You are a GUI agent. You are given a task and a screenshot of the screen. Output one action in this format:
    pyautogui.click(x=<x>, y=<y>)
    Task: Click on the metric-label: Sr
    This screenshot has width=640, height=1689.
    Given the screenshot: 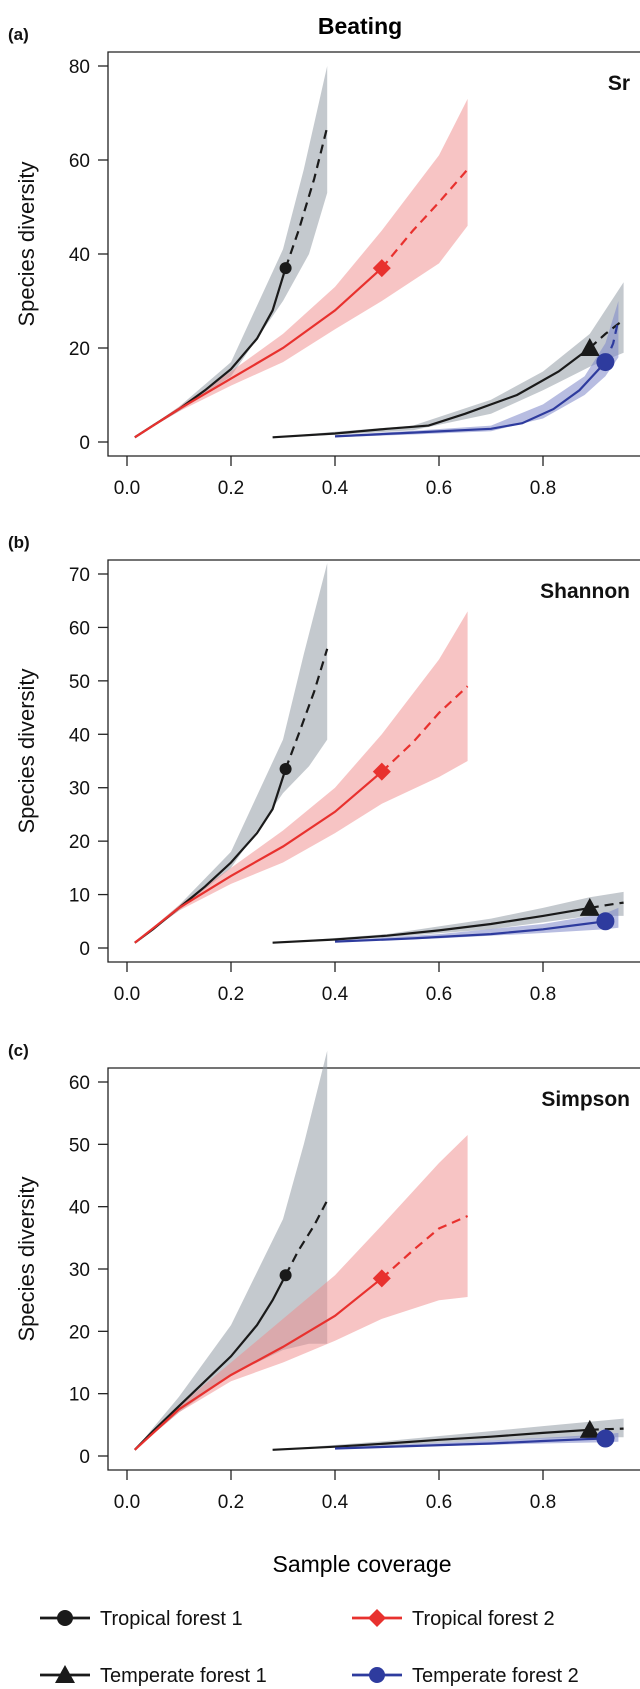 What is the action you would take?
    pyautogui.click(x=619, y=83)
    